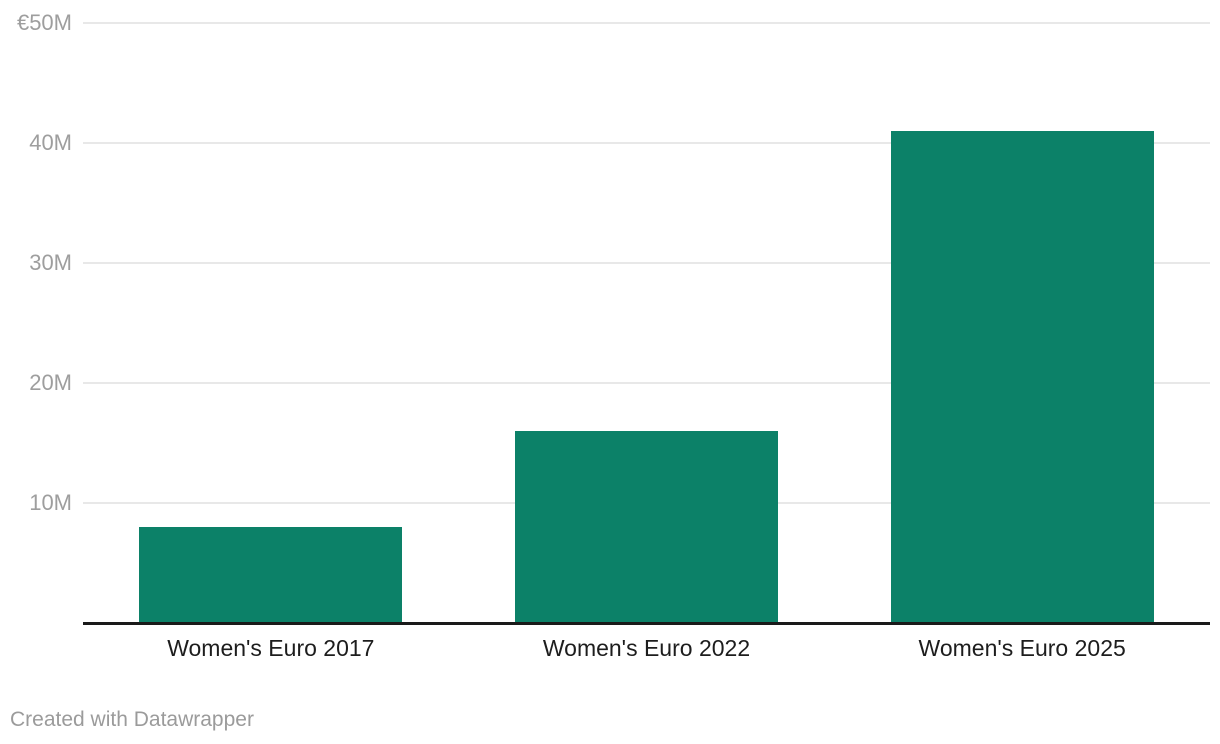 This screenshot has width=1220, height=744. Describe the element at coordinates (50, 382) in the screenshot. I see `y-tick-label-20m: 20M` at that location.